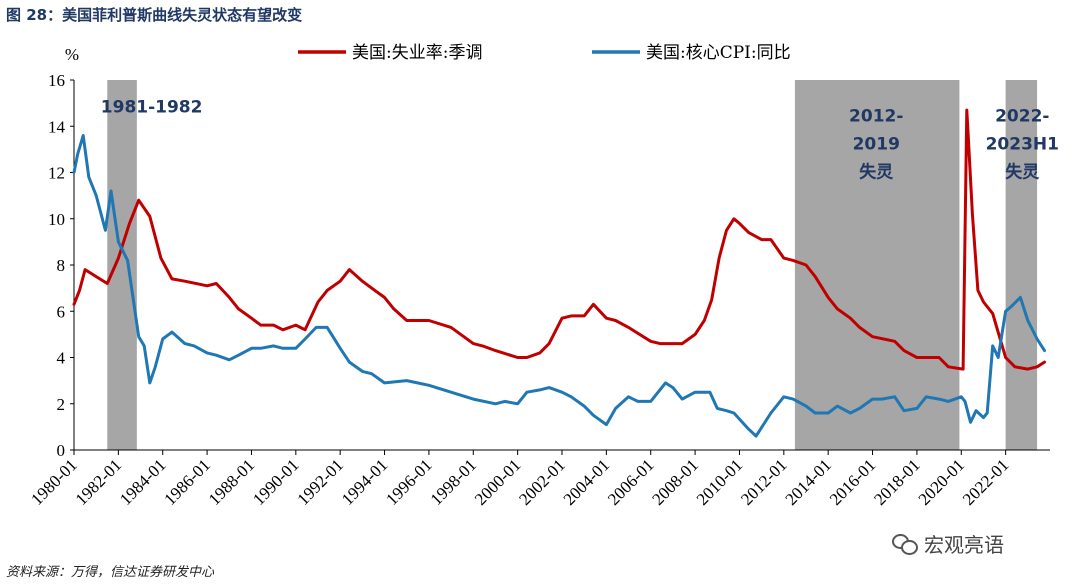  I want to click on x-tick-label: 1998-01, so click(454, 482).